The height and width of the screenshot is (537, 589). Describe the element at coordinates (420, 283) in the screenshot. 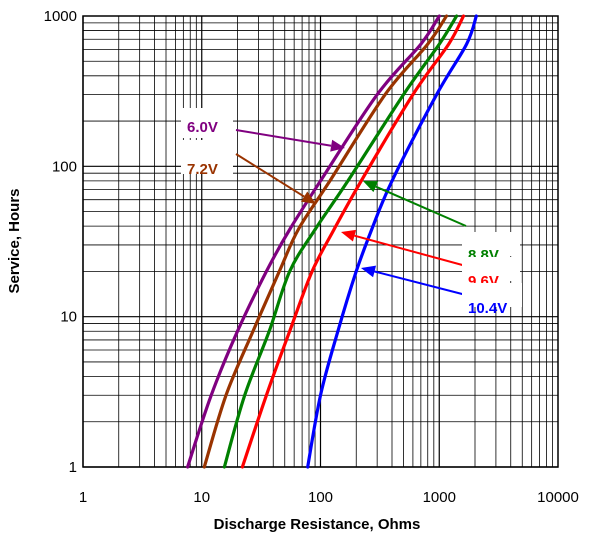

I see `arrow-10.4V` at that location.